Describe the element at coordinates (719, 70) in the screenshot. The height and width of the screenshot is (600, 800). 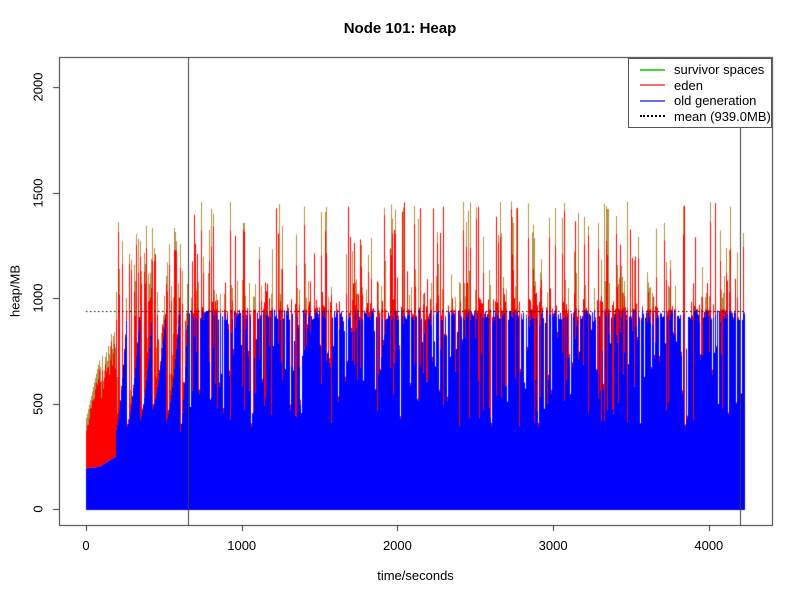
I see `legend-label: survivor spaces` at that location.